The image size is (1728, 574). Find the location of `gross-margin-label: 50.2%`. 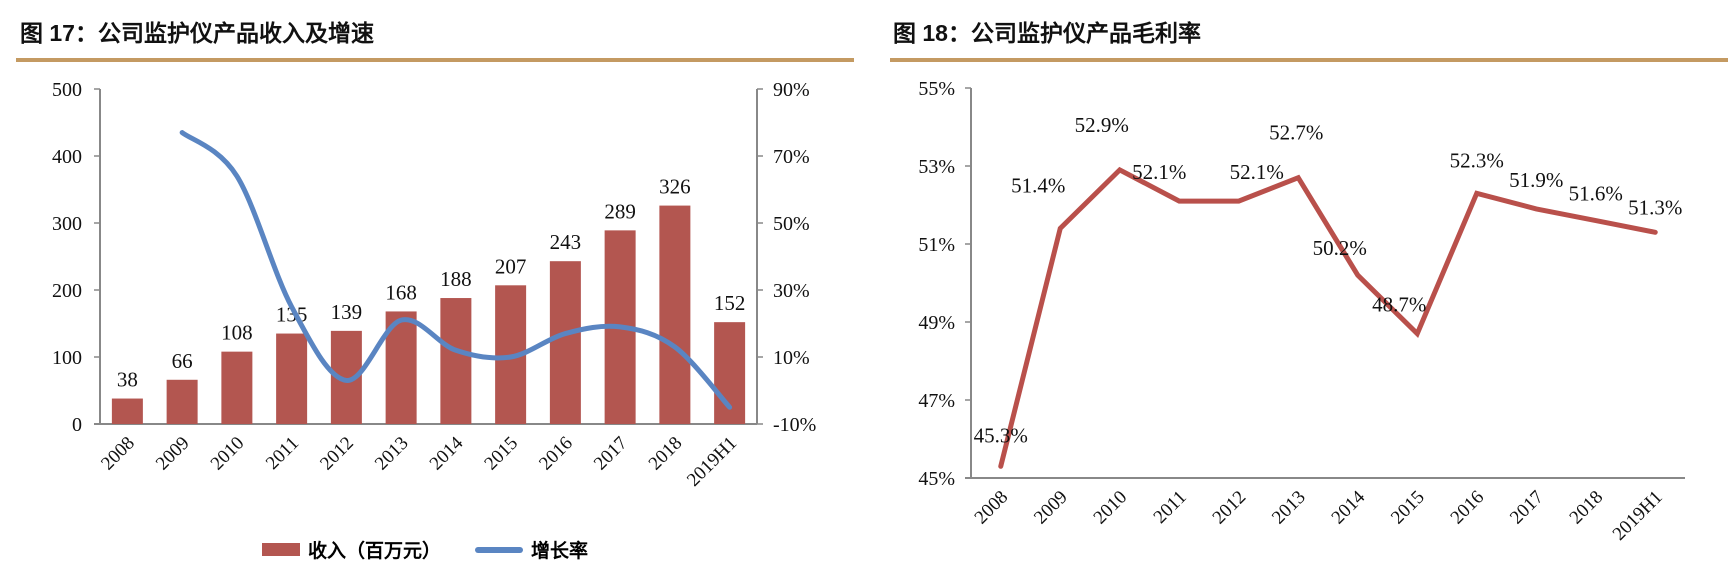

gross-margin-label: 50.2% is located at coordinates (1340, 248).